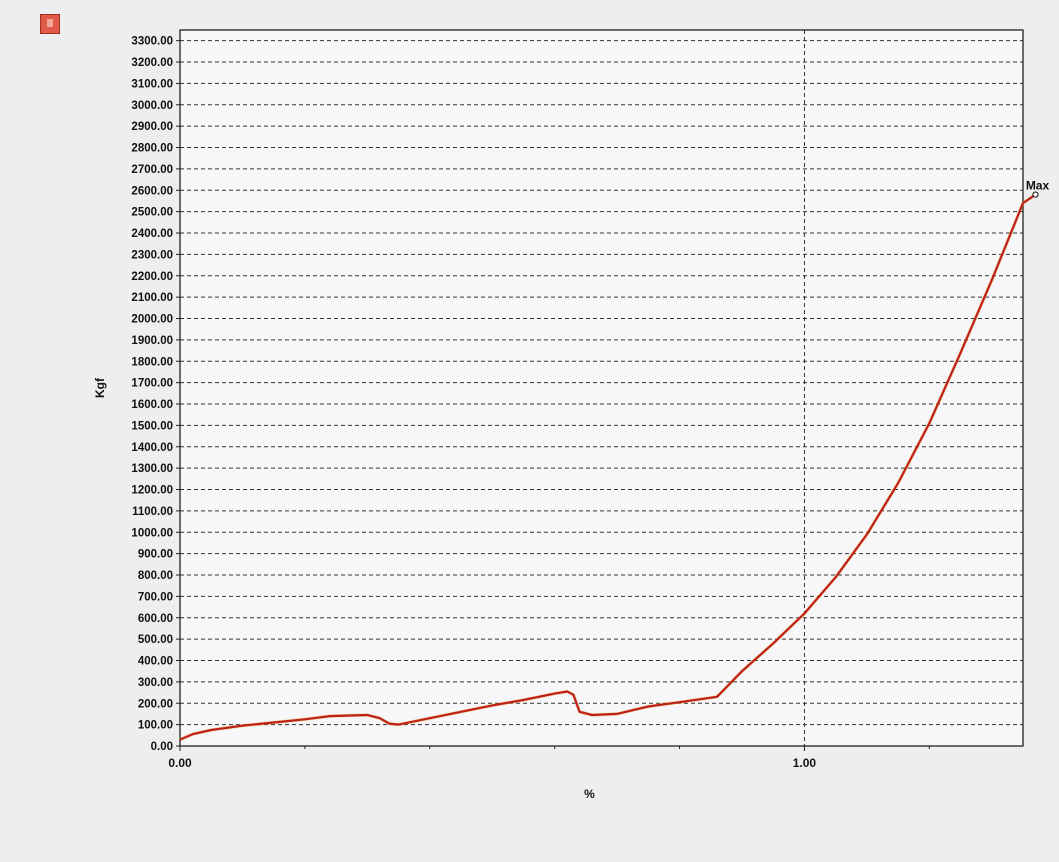 Image resolution: width=1059 pixels, height=862 pixels. What do you see at coordinates (152, 63) in the screenshot?
I see `y-tick-label: 3200.00` at bounding box center [152, 63].